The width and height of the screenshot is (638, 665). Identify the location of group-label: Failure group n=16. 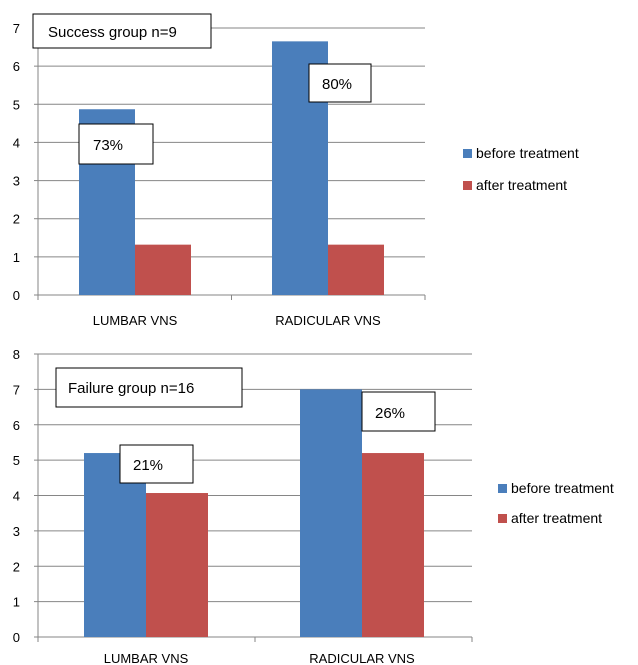
(131, 388).